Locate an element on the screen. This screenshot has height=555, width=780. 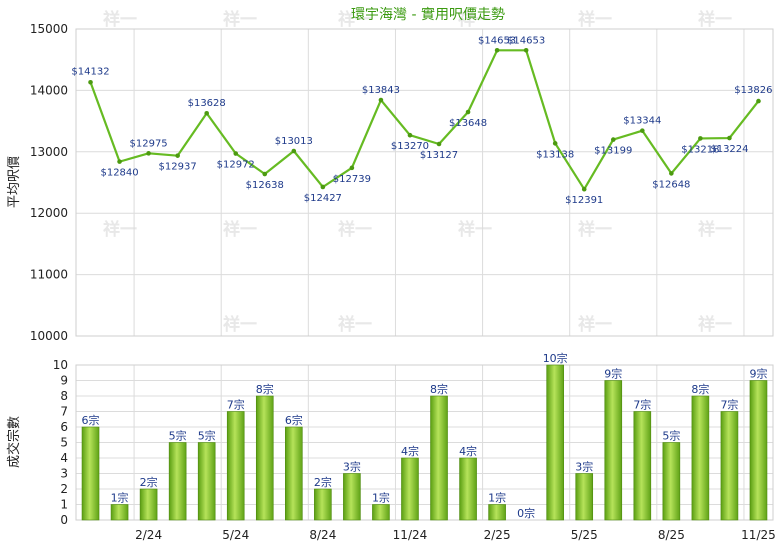
price-tick-label: 11000 is located at coordinates (49, 275).